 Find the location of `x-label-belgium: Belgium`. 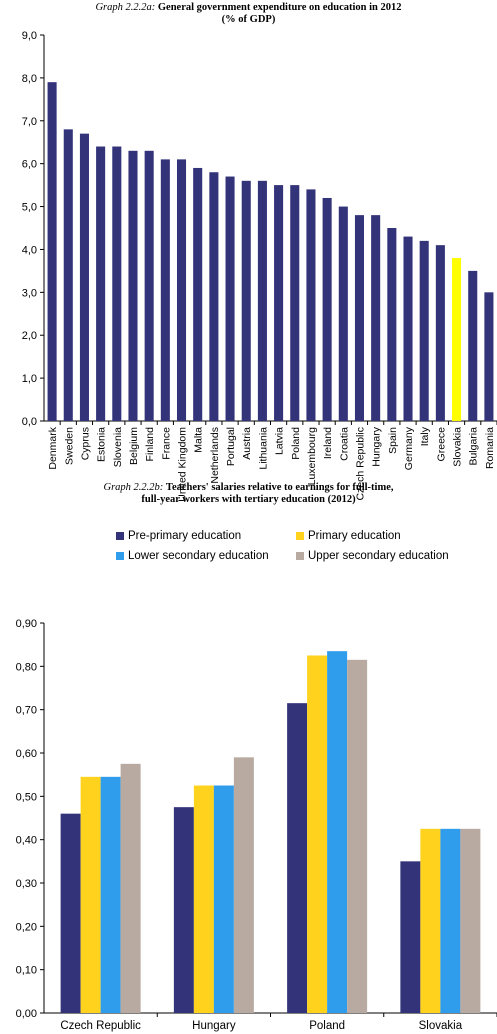

x-label-belgium: Belgium is located at coordinates (134, 446).